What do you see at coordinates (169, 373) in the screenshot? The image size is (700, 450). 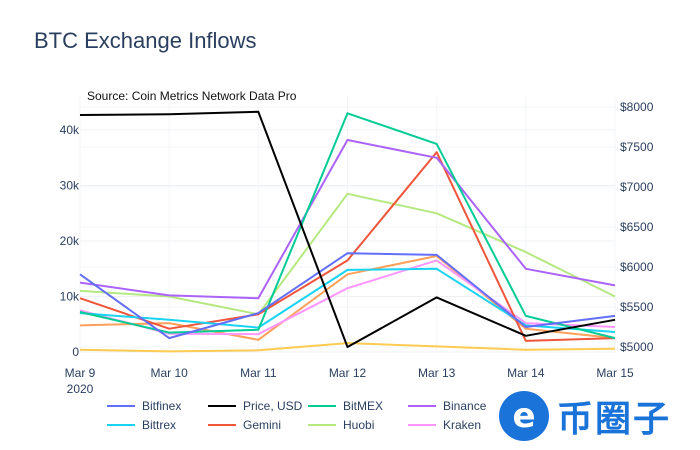 I see `x-tick-label: Mar 10` at bounding box center [169, 373].